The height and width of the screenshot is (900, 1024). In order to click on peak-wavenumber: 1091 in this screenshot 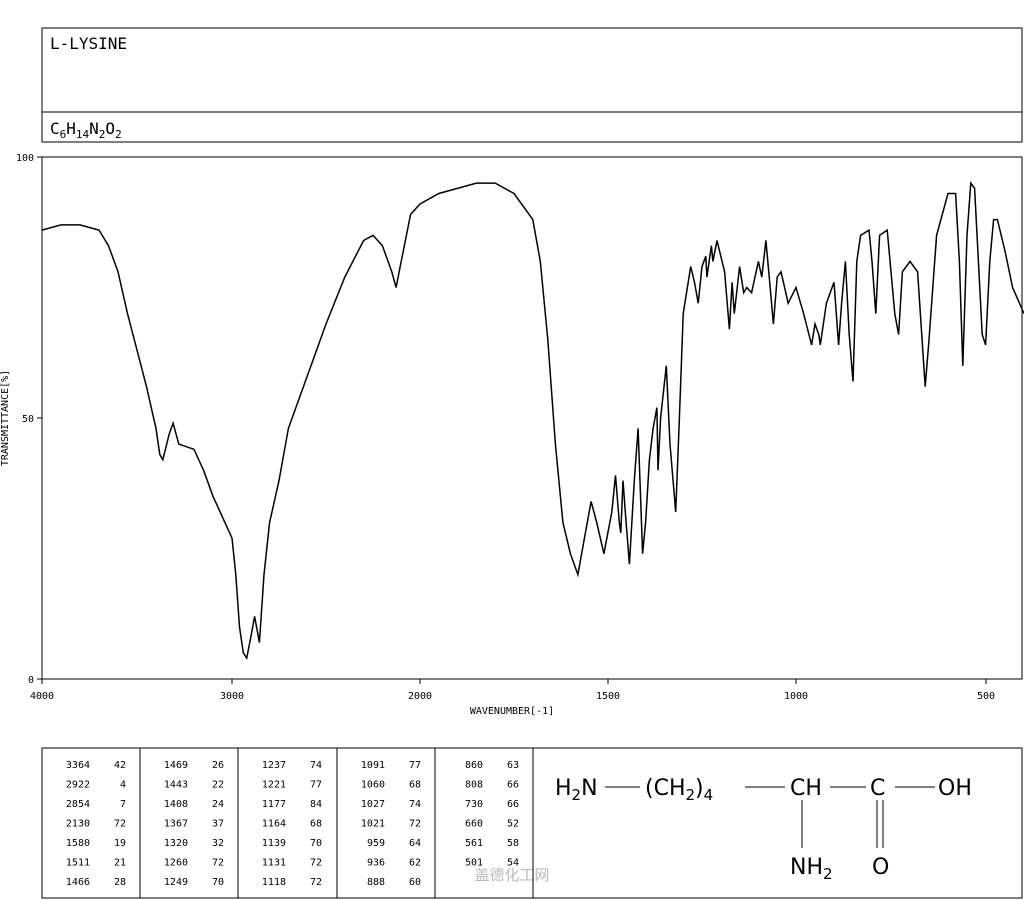, I will do `click(373, 765)`.